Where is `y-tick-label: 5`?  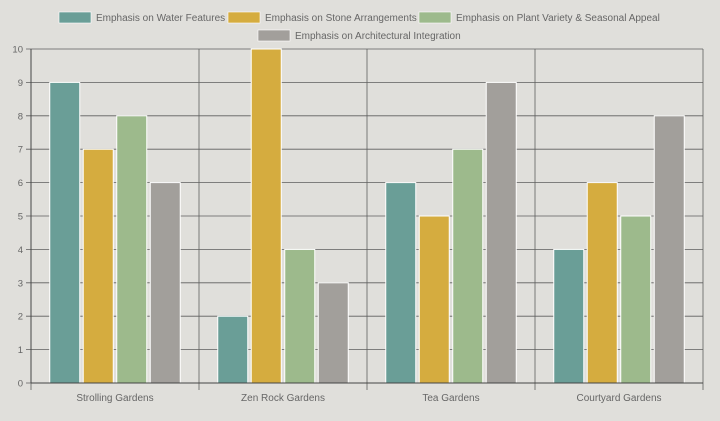
y-tick-label: 5 is located at coordinates (20, 217).